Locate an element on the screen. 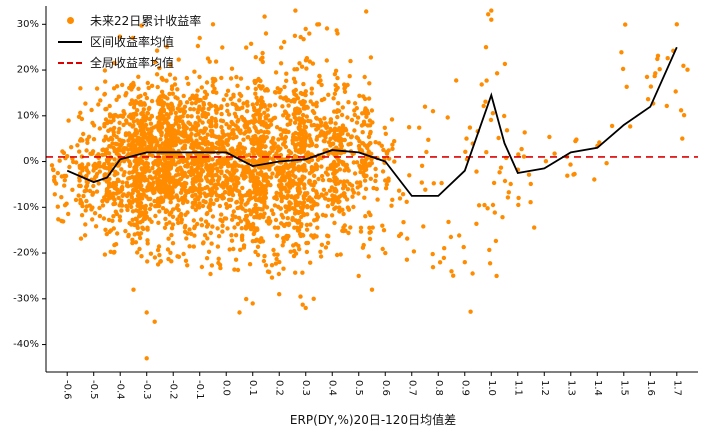 The image size is (708, 435). legend-label-mean-line: 区间收益率均值 is located at coordinates (132, 42).